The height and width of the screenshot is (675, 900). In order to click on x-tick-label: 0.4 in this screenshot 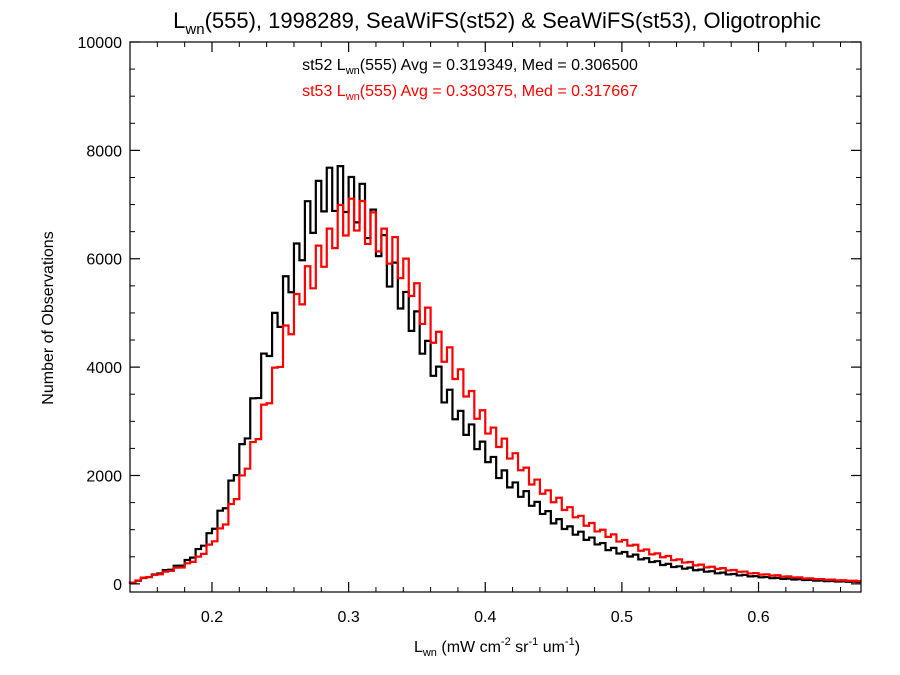, I will do `click(485, 617)`.